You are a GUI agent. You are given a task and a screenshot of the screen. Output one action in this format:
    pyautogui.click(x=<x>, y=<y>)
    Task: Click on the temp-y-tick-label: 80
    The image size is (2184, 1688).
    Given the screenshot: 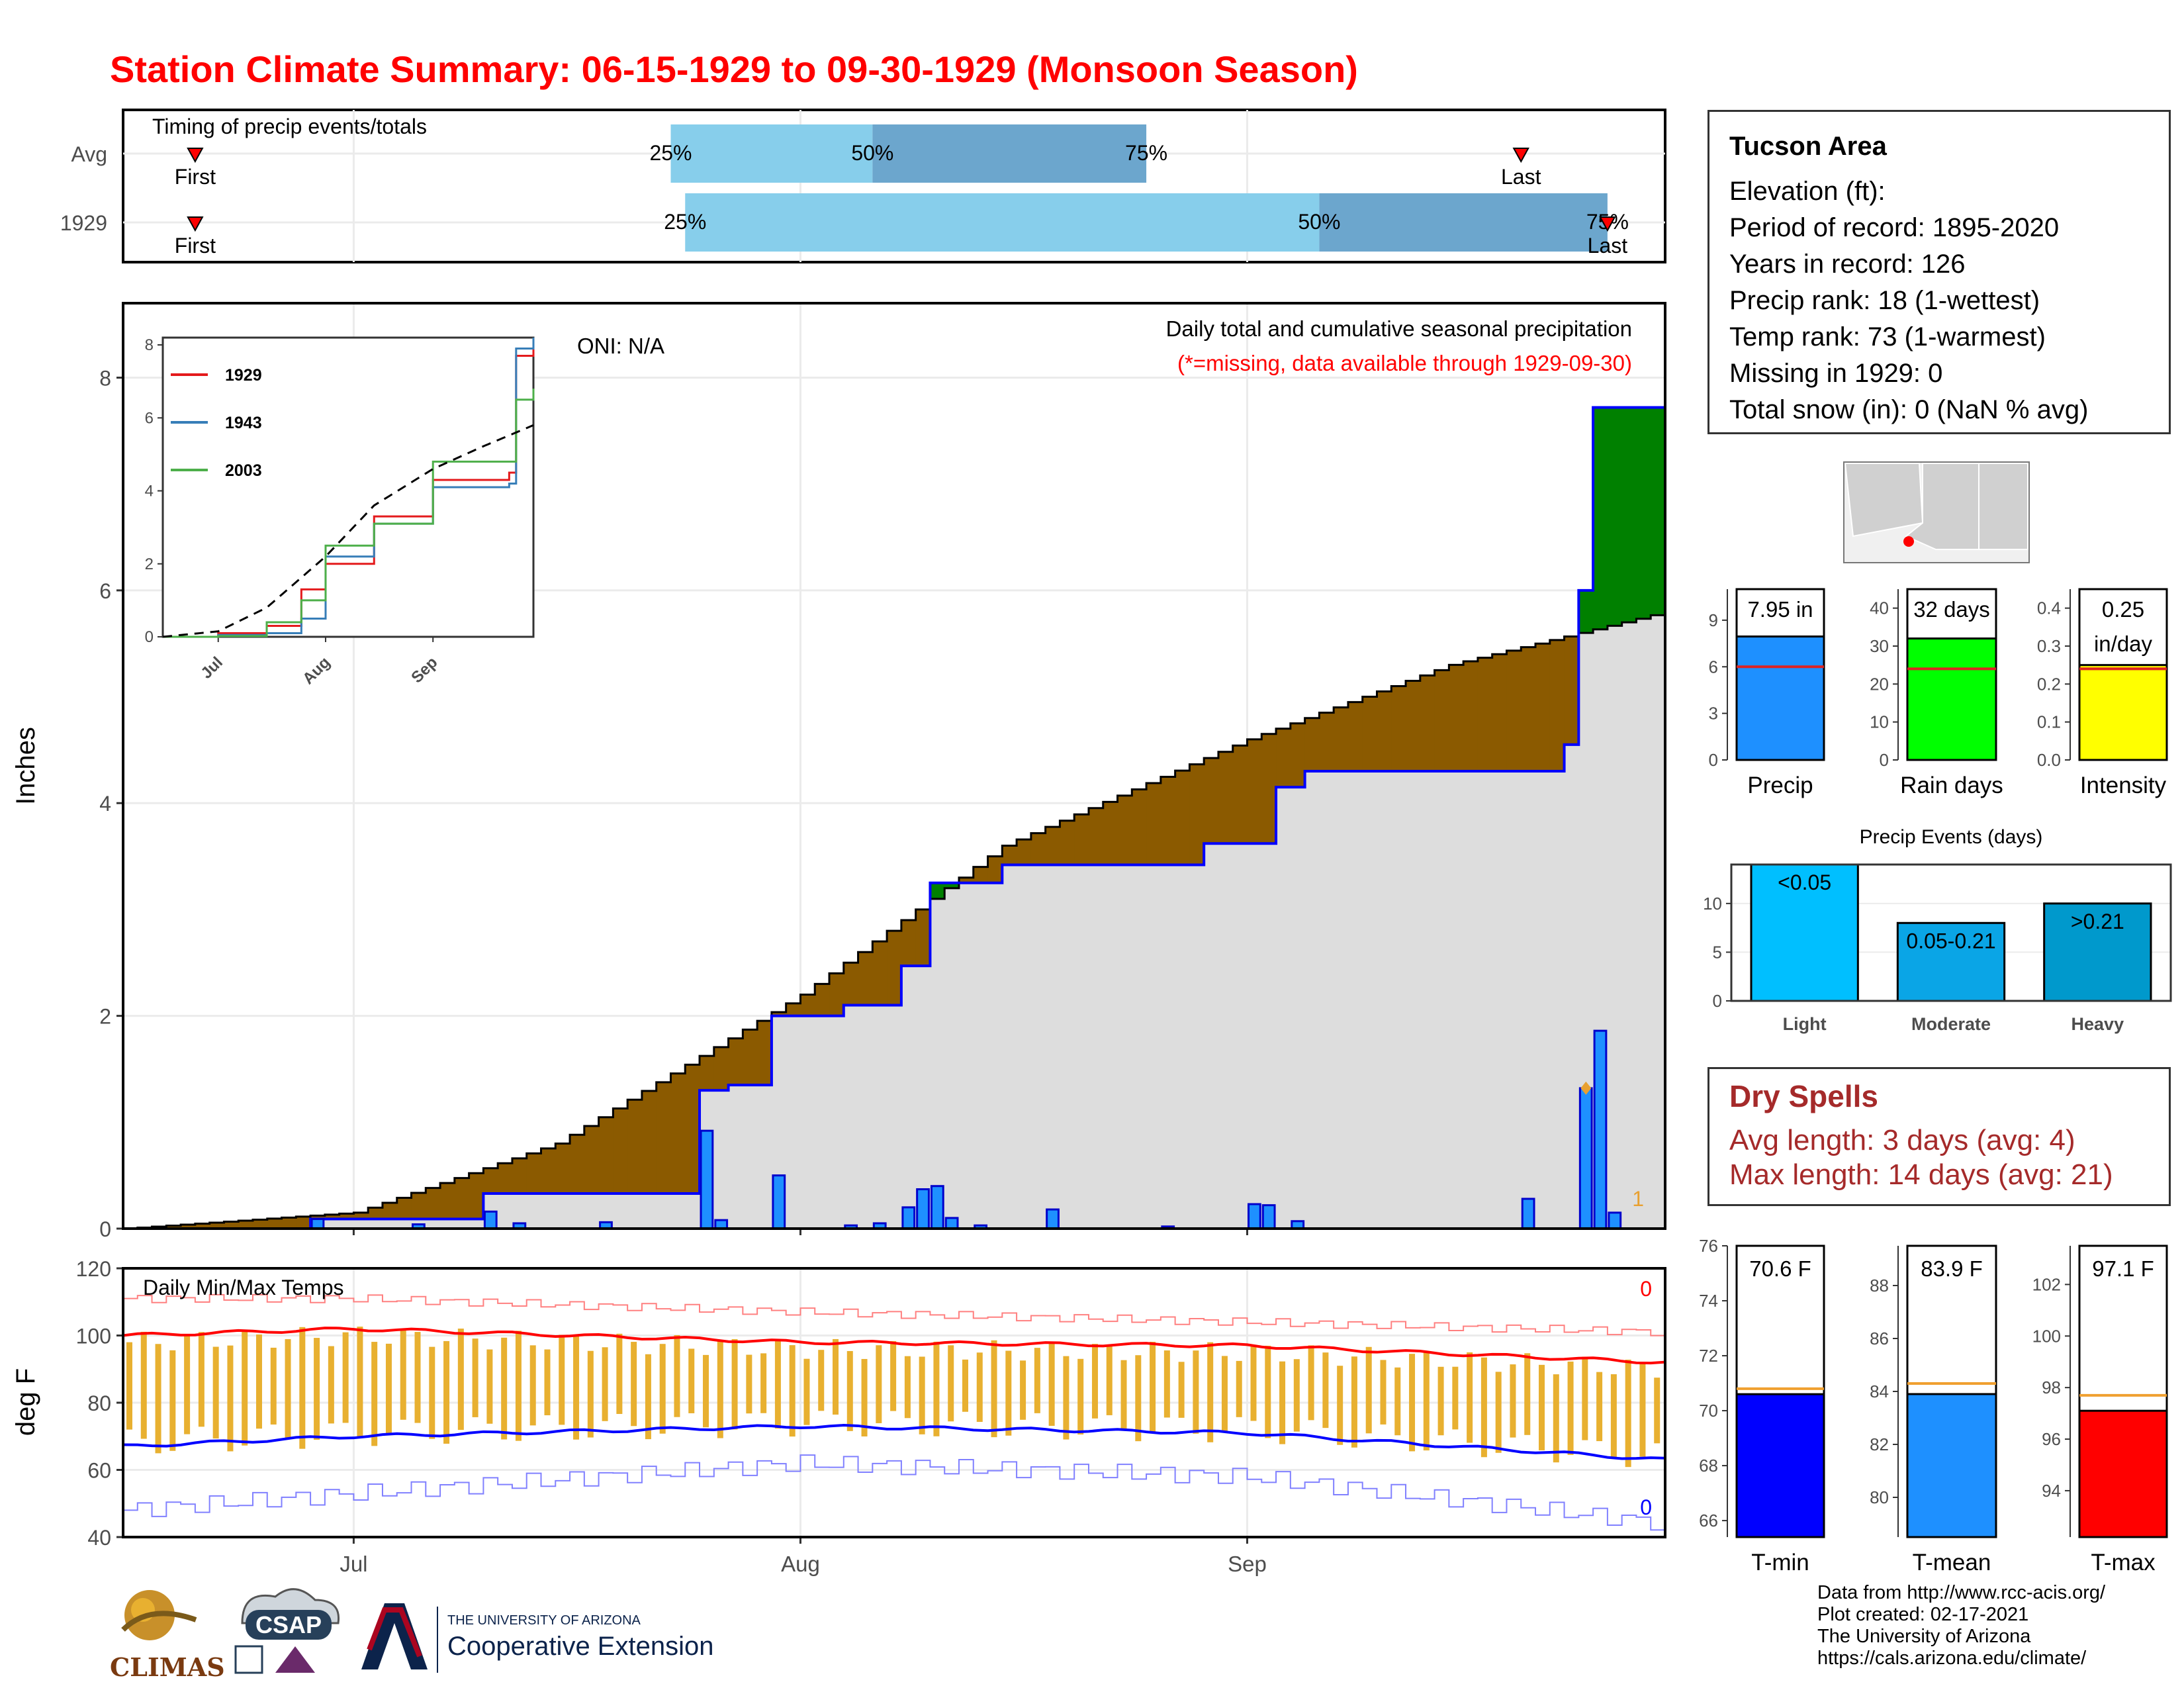 What is the action you would take?
    pyautogui.click(x=99, y=1403)
    